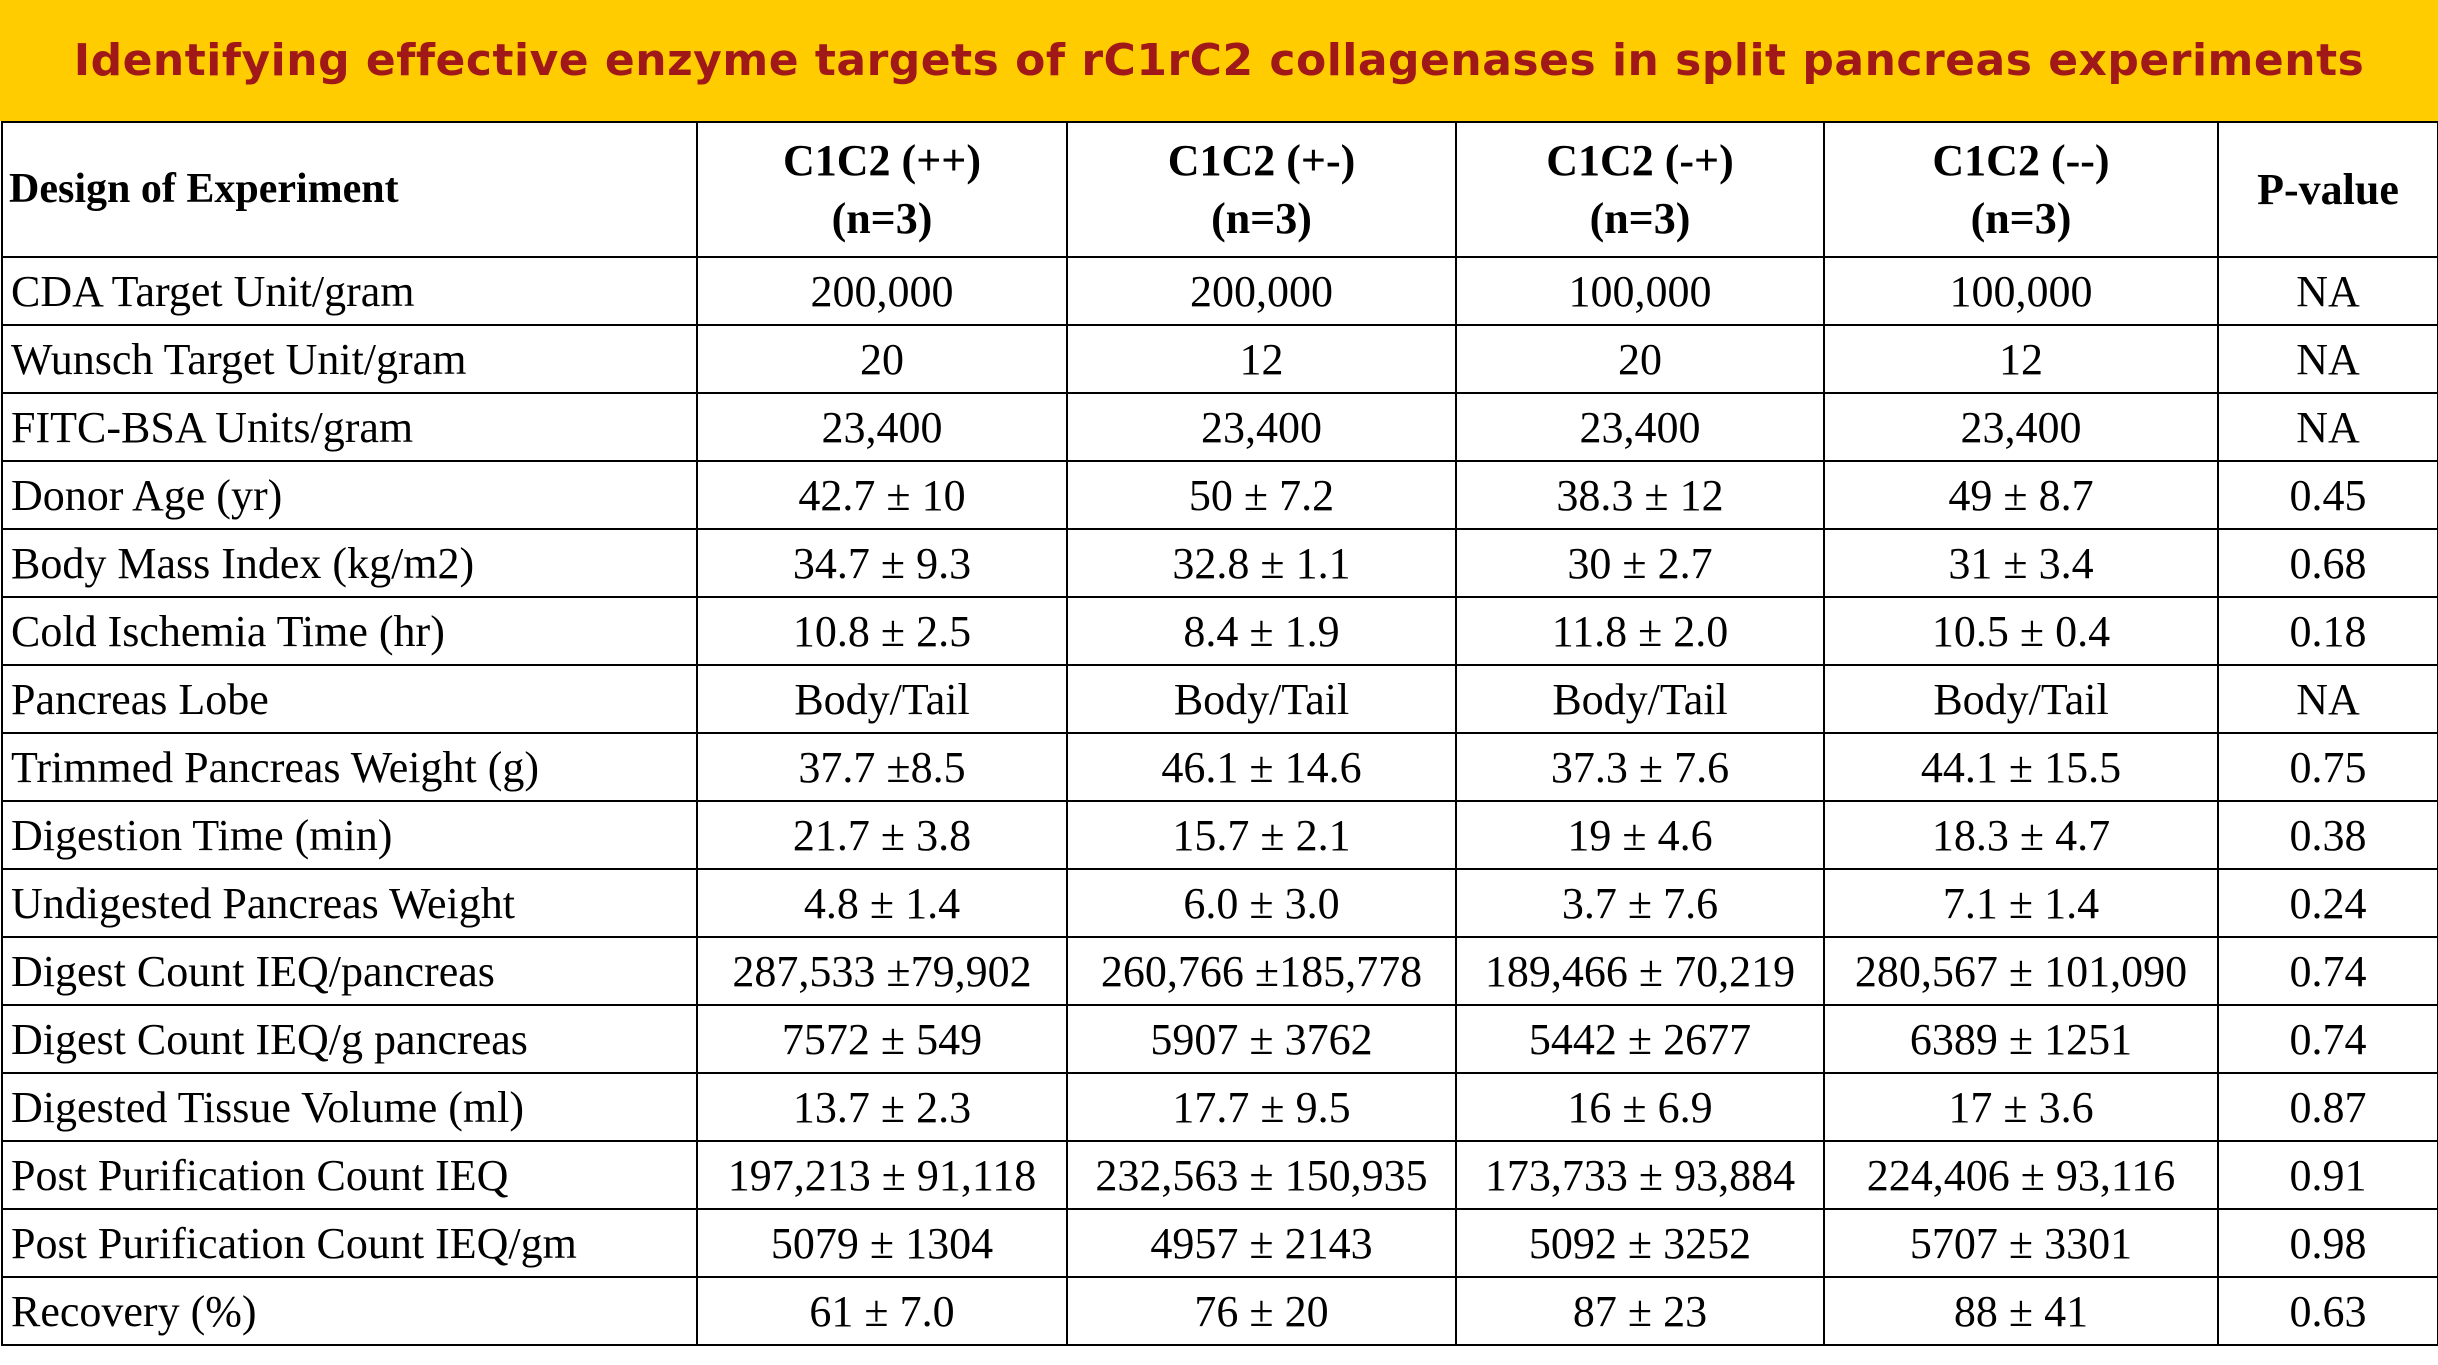 Image resolution: width=2438 pixels, height=1365 pixels. I want to click on cell: 17.7 ± 9.5, so click(1261, 1107).